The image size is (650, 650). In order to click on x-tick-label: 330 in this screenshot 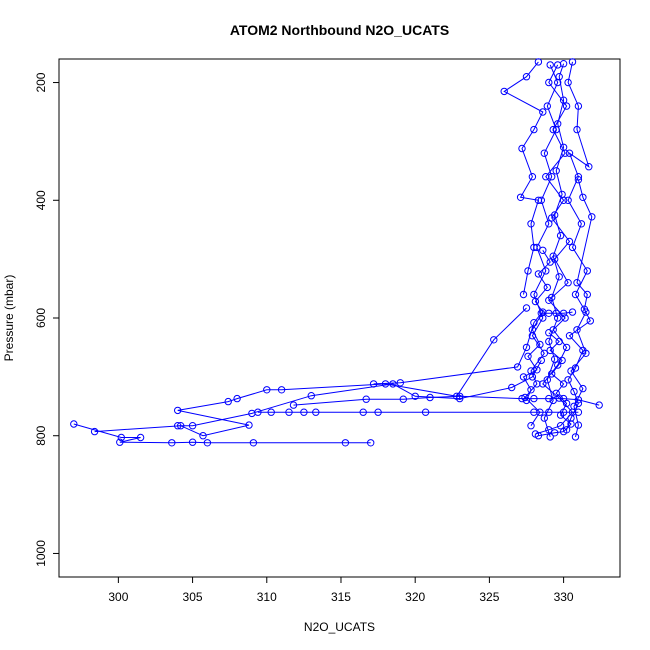, I will do `click(564, 597)`.